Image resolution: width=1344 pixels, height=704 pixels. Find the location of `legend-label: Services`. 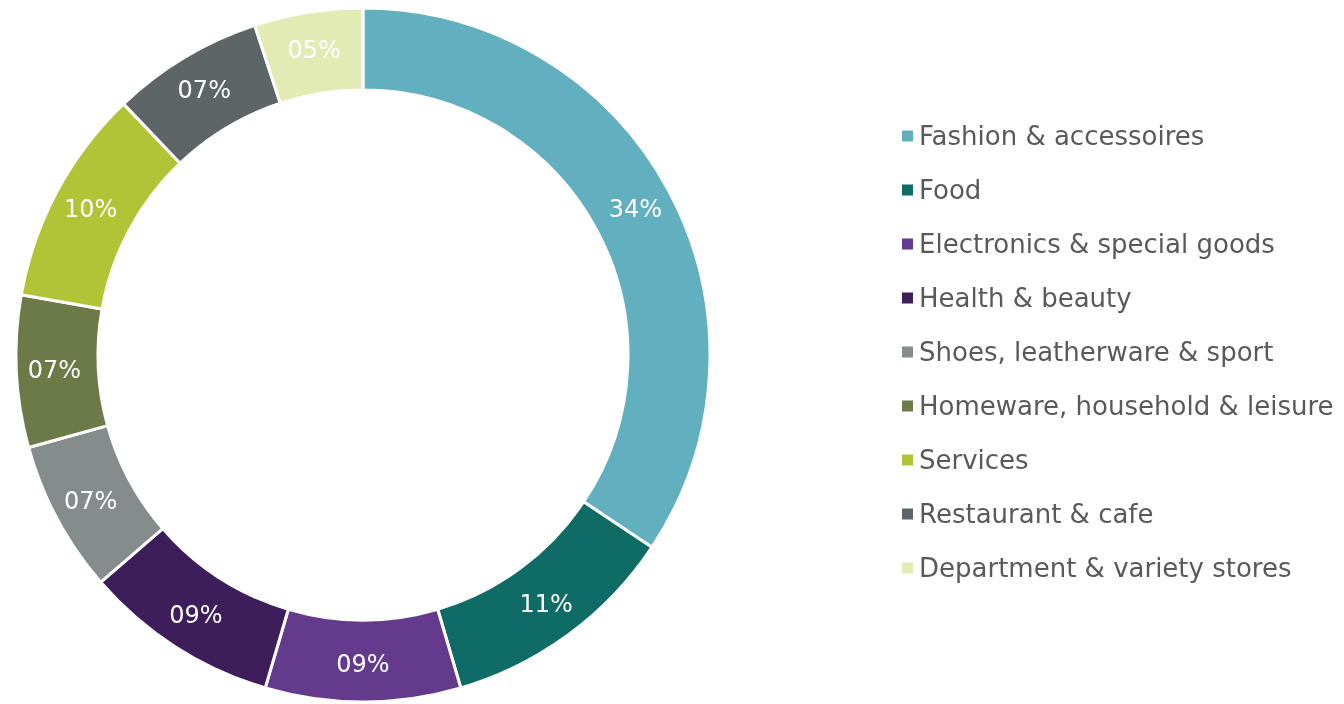

legend-label: Services is located at coordinates (974, 460).